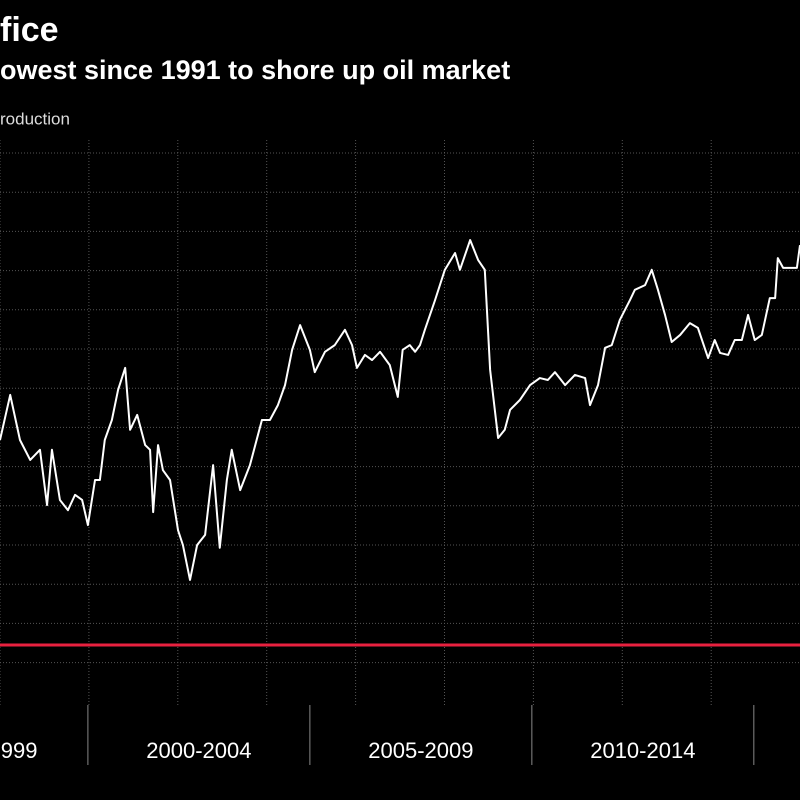 Image resolution: width=800 pixels, height=800 pixels. What do you see at coordinates (198, 750) in the screenshot?
I see `x-tick-label: 2000-2004` at bounding box center [198, 750].